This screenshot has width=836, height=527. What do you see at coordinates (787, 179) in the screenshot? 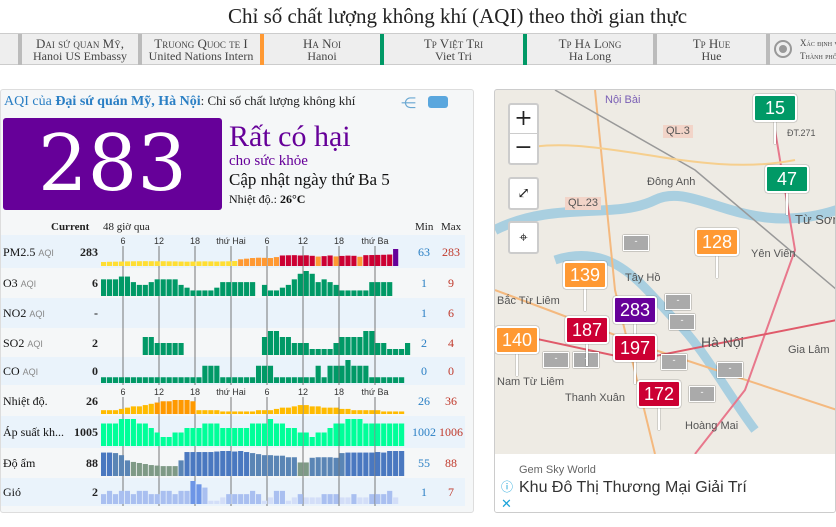
I see `station-marker: 47` at bounding box center [787, 179].